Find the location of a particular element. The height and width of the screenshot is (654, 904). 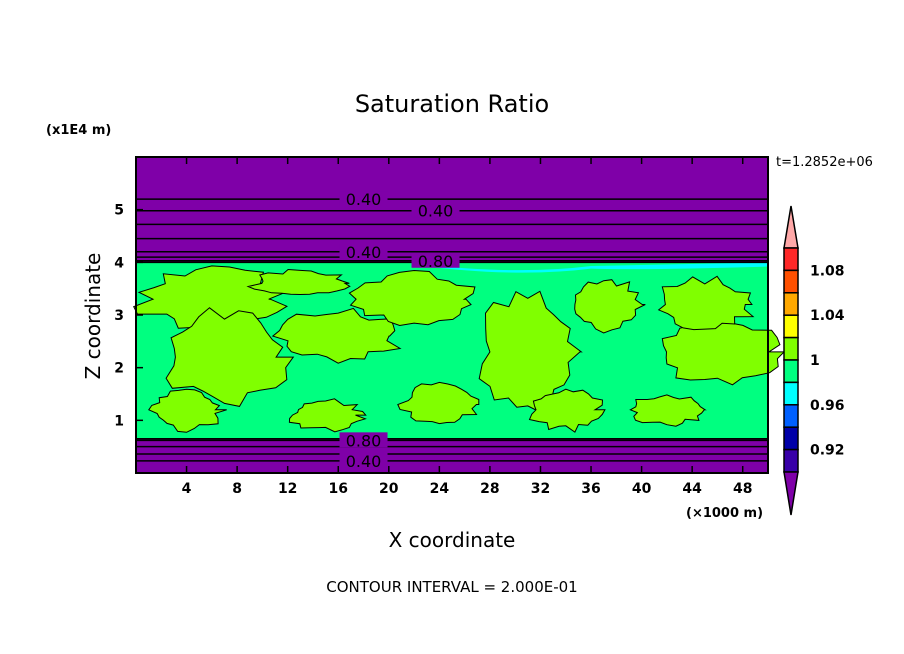

colorbar-under-triangle is located at coordinates (791, 493).